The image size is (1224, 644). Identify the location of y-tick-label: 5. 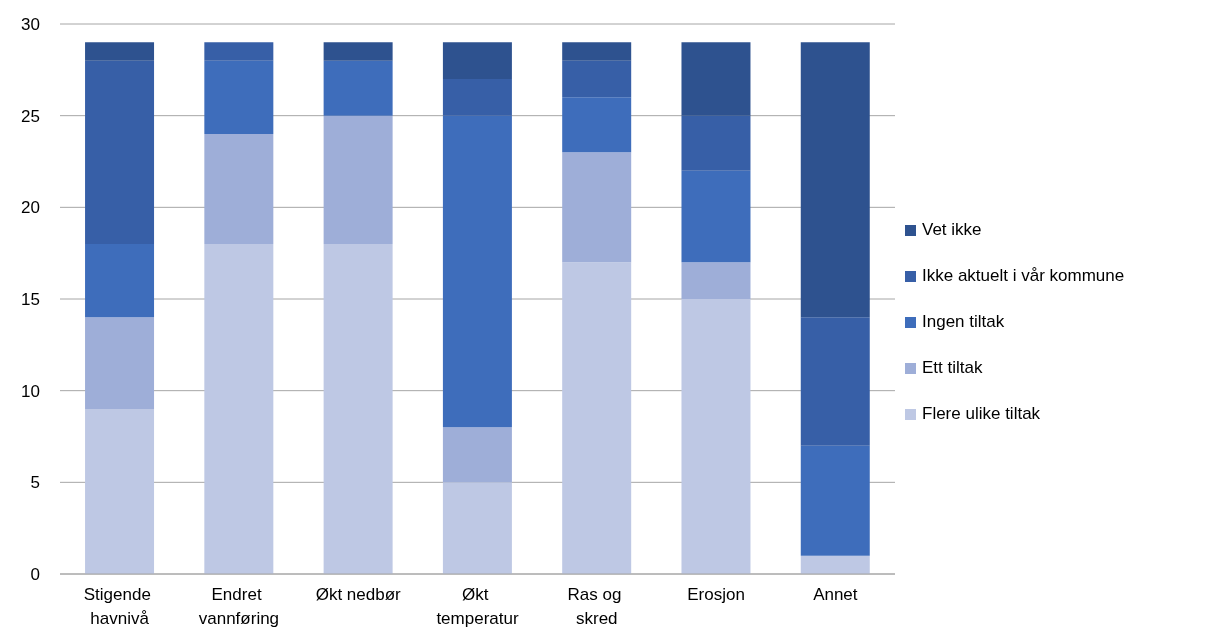
(35, 483).